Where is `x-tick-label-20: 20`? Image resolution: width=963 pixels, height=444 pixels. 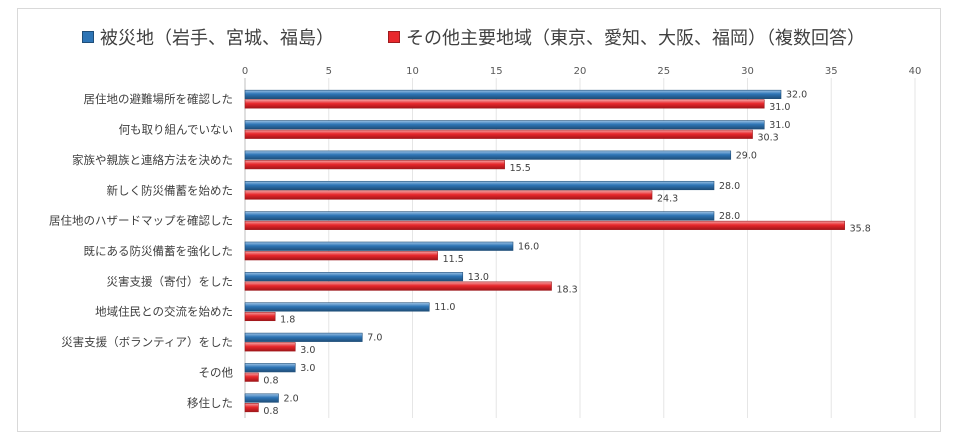
x-tick-label-20: 20 is located at coordinates (580, 71).